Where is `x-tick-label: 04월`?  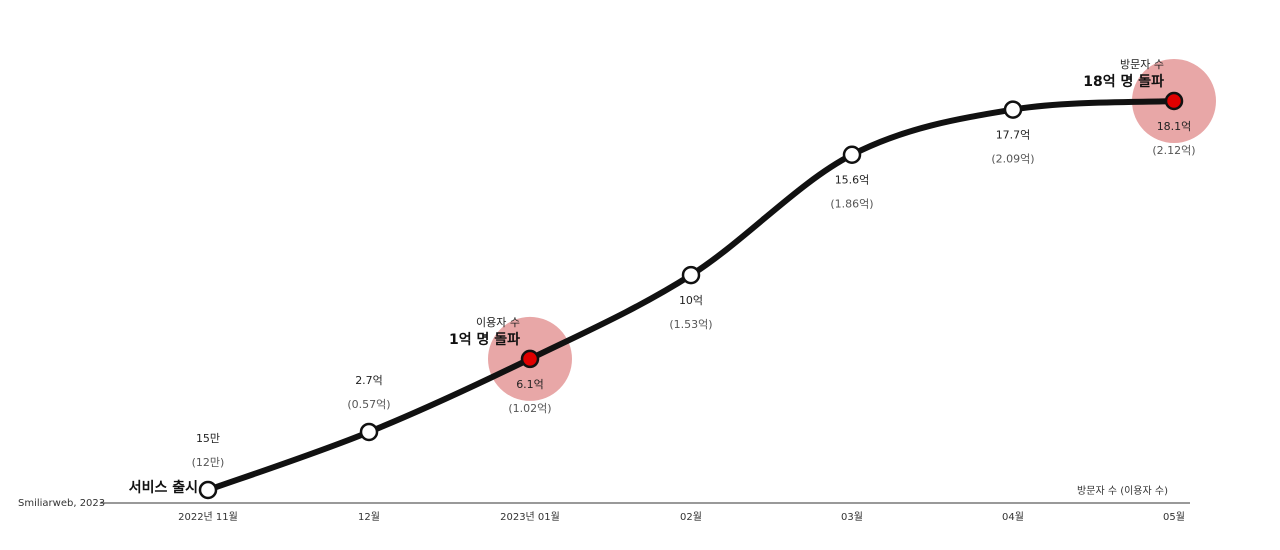 x-tick-label: 04월 is located at coordinates (1013, 517).